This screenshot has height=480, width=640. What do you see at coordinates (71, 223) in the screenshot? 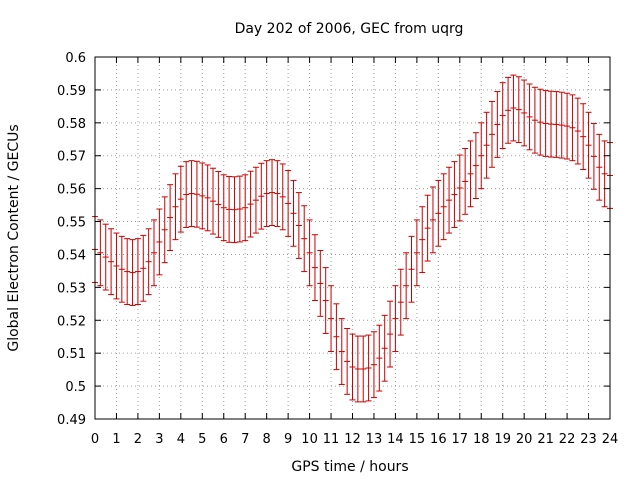
I see `y-tick-label: 0.55` at bounding box center [71, 223].